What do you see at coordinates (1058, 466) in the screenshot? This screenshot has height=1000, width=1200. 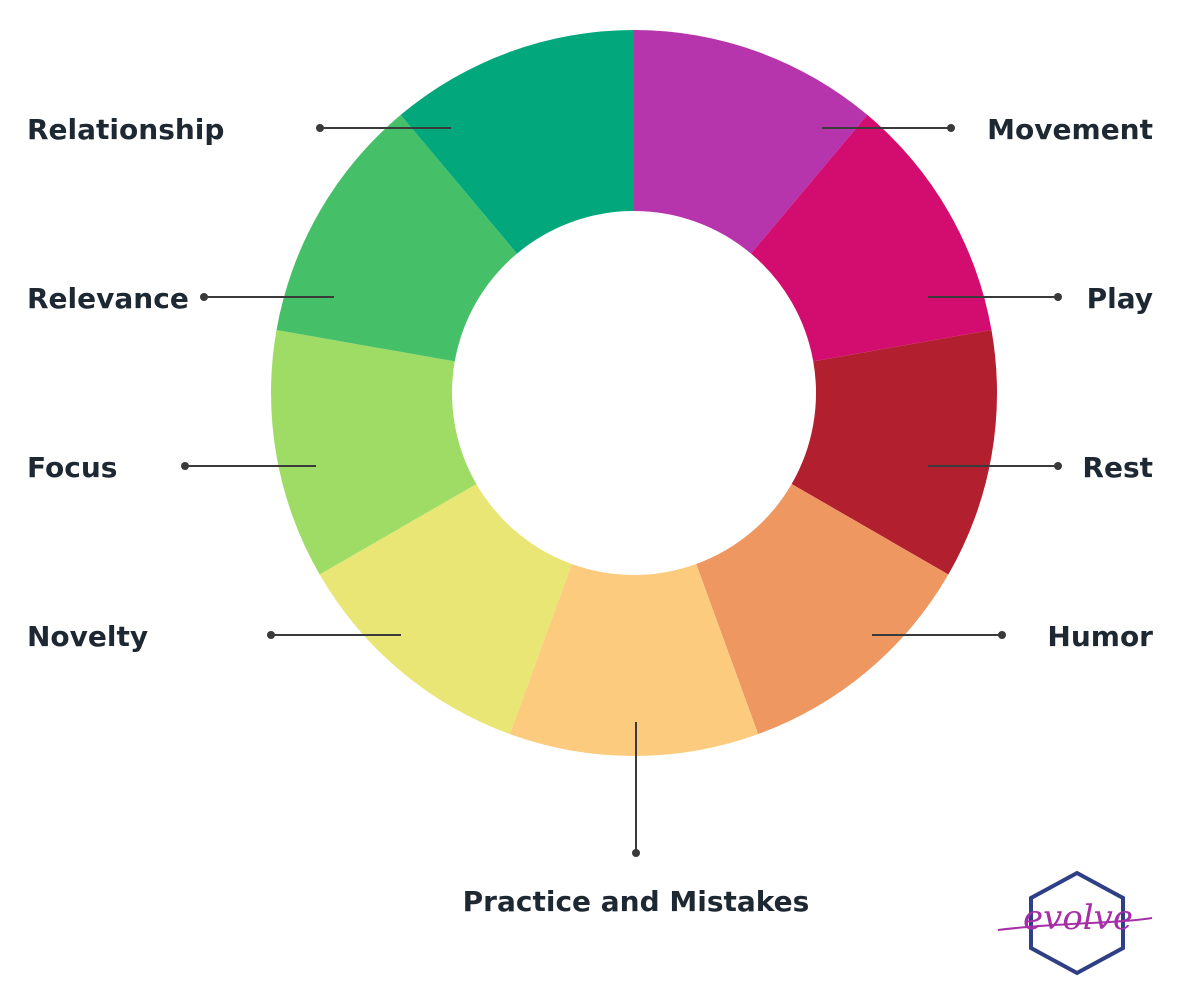 I see `leader-dot-rest` at bounding box center [1058, 466].